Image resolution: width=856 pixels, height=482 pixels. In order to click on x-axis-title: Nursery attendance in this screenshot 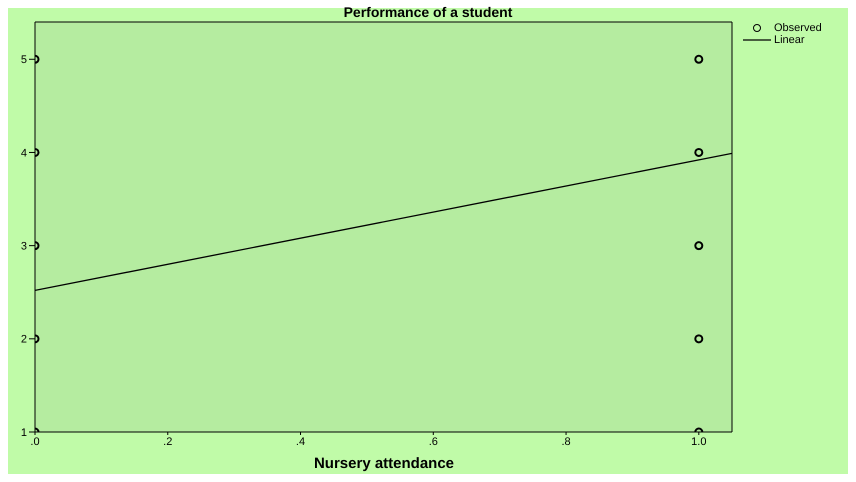, I will do `click(384, 463)`.